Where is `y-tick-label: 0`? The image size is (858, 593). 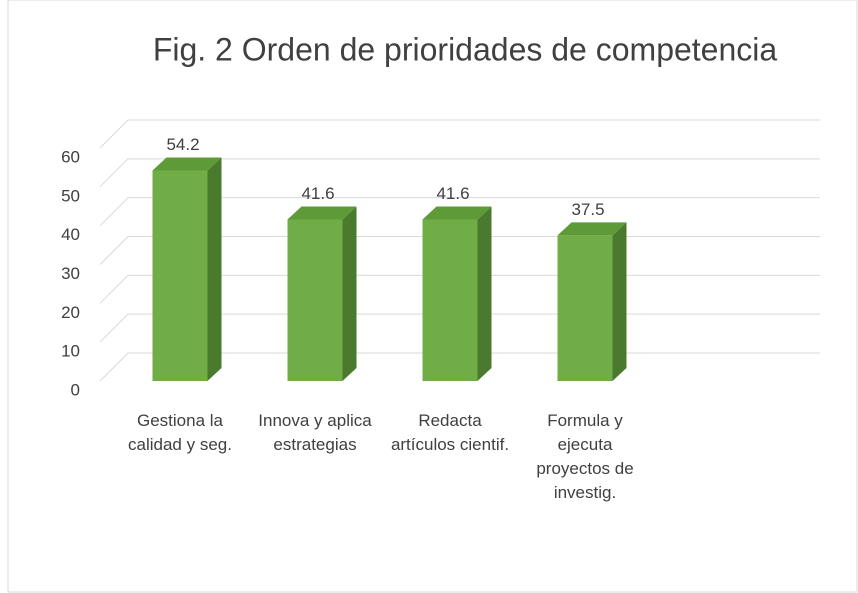
y-tick-label: 0 is located at coordinates (75, 389).